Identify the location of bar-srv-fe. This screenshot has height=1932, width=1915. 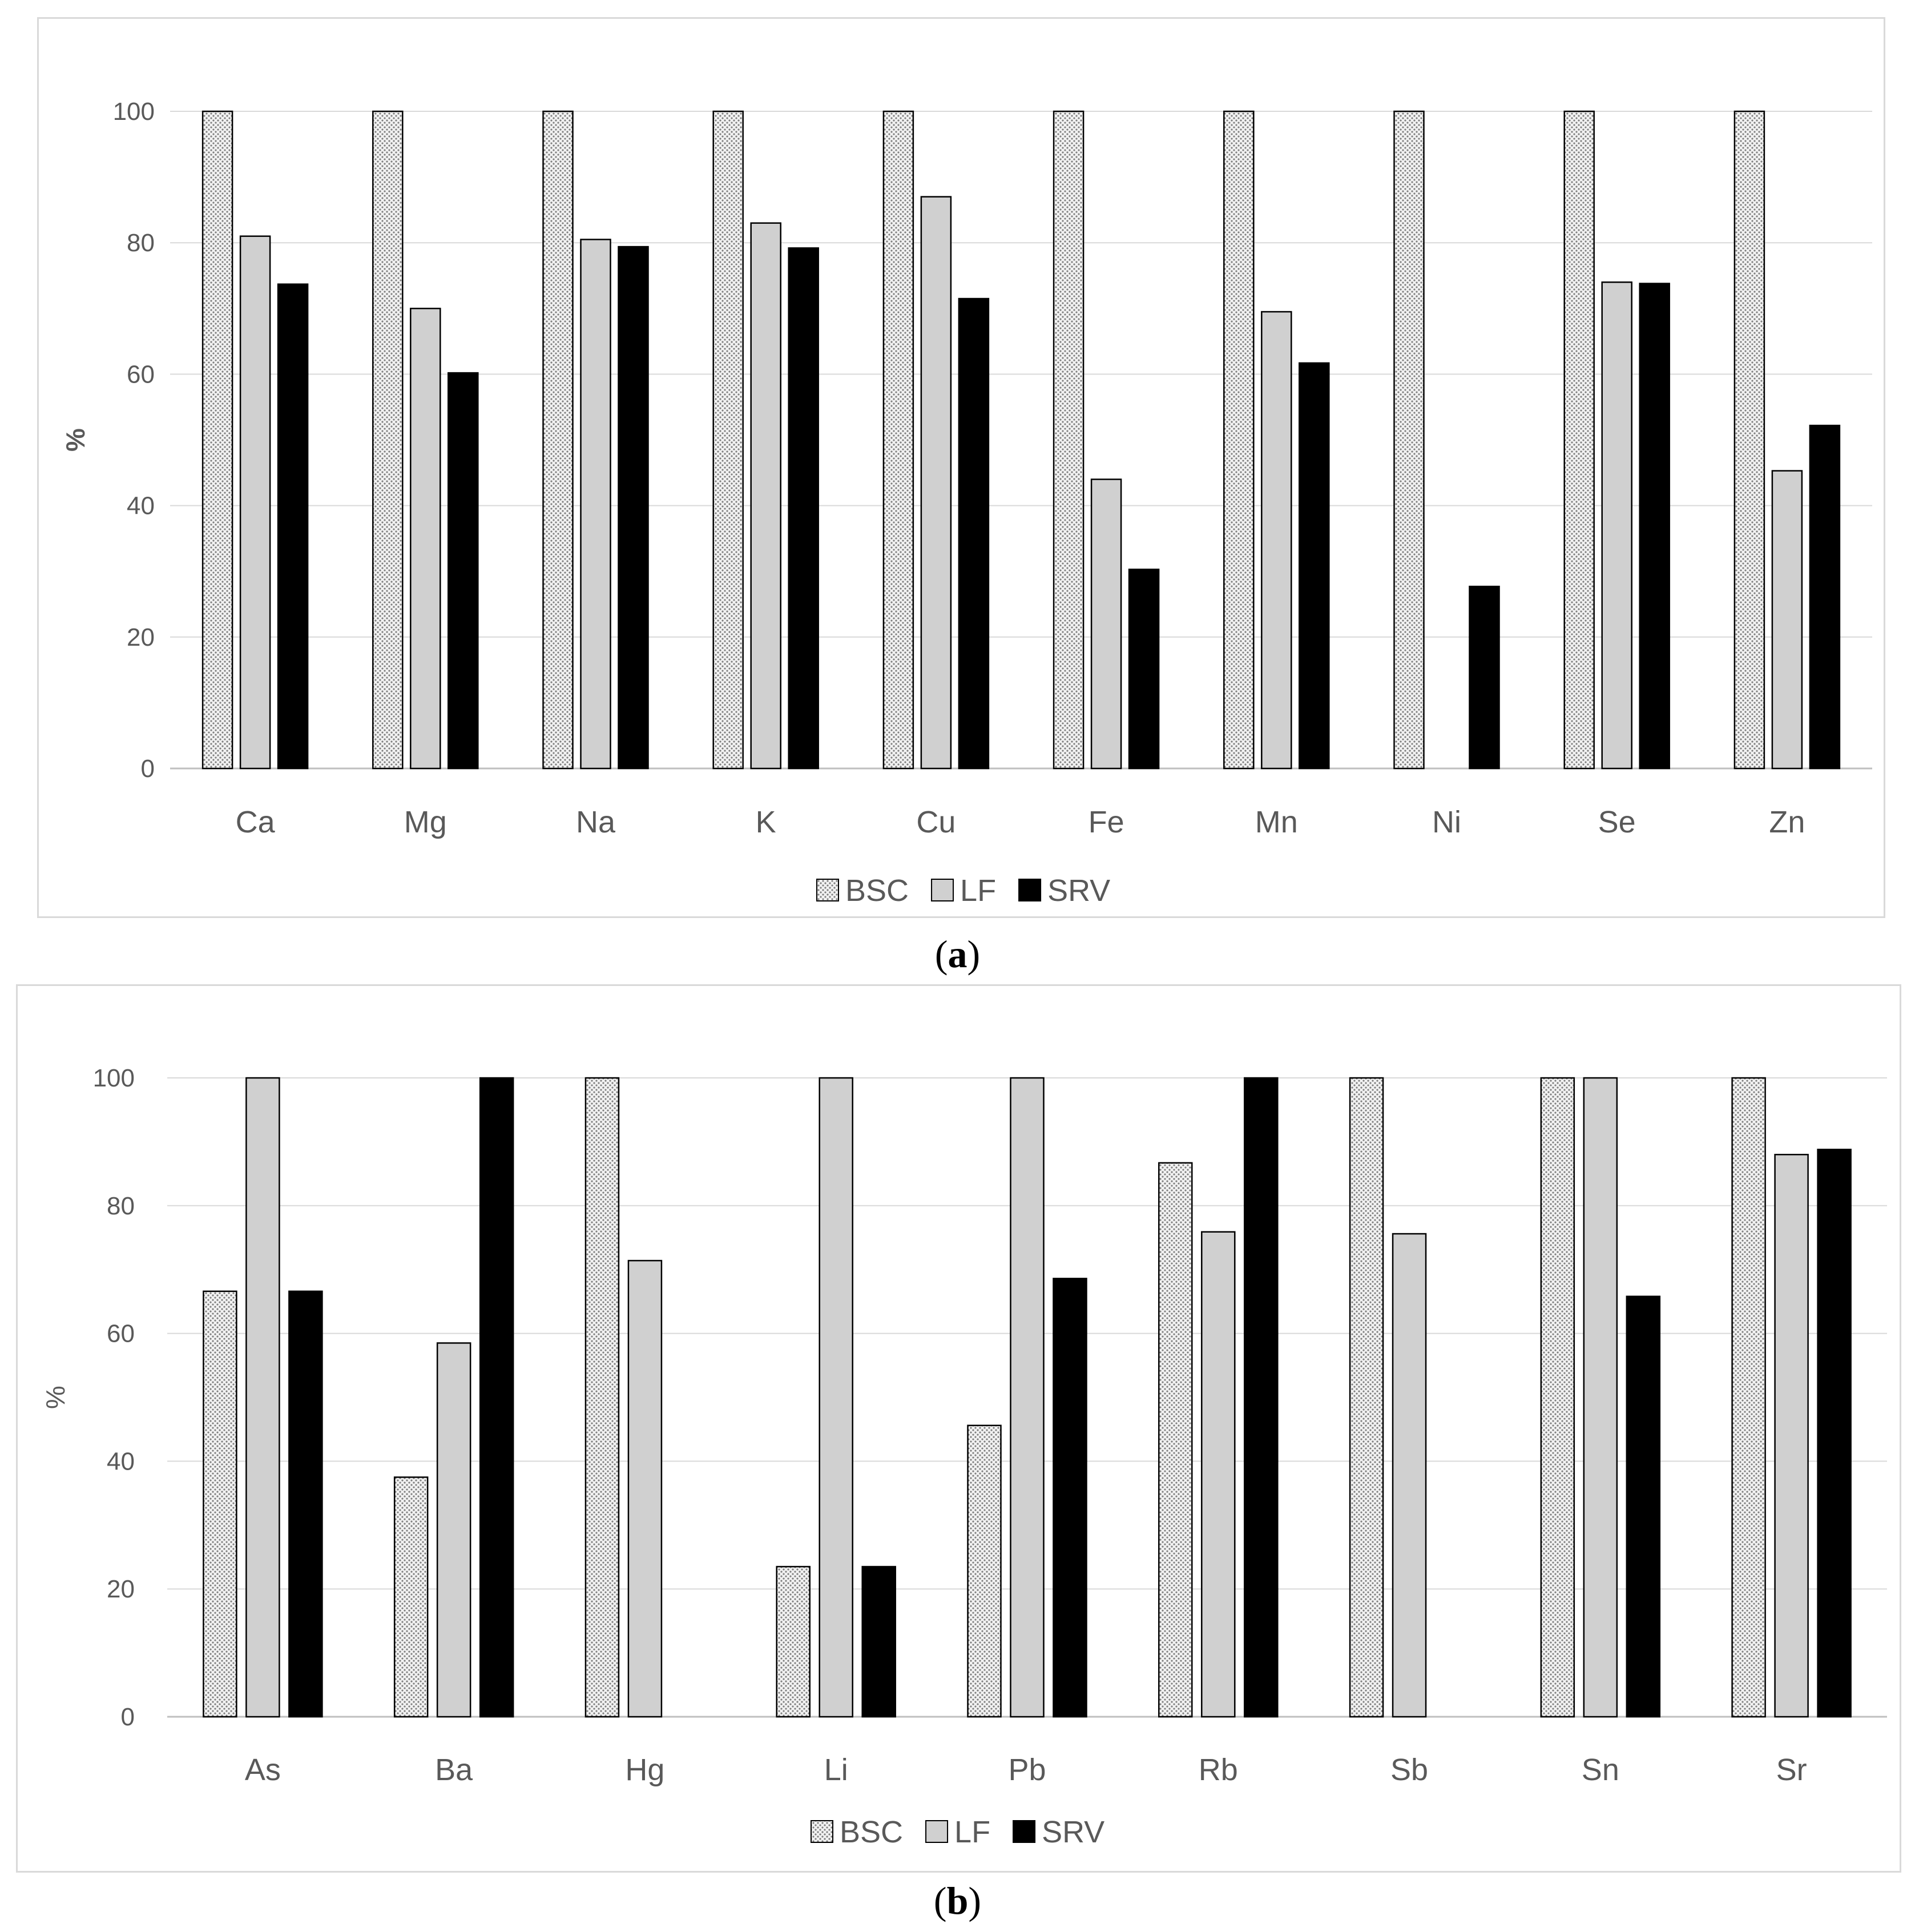
(1144, 669).